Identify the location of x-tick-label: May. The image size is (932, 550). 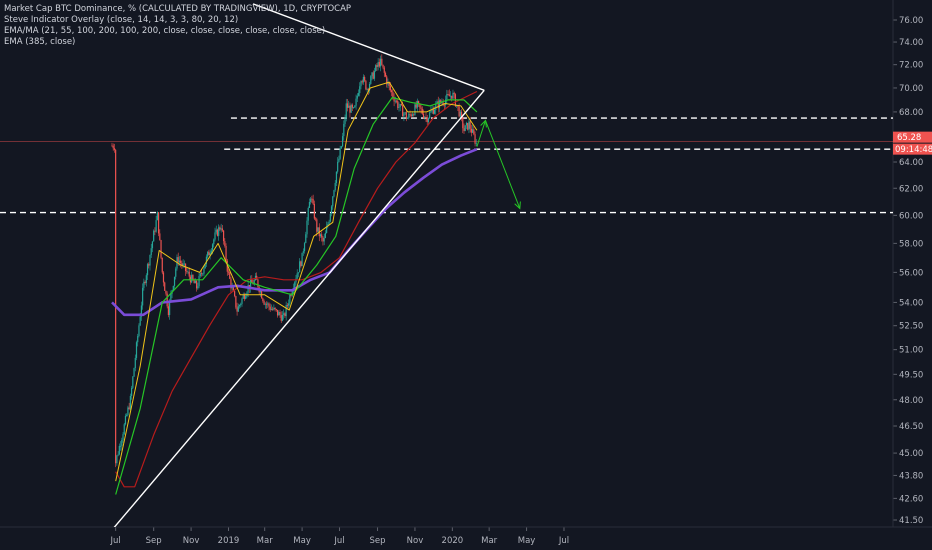
(527, 541).